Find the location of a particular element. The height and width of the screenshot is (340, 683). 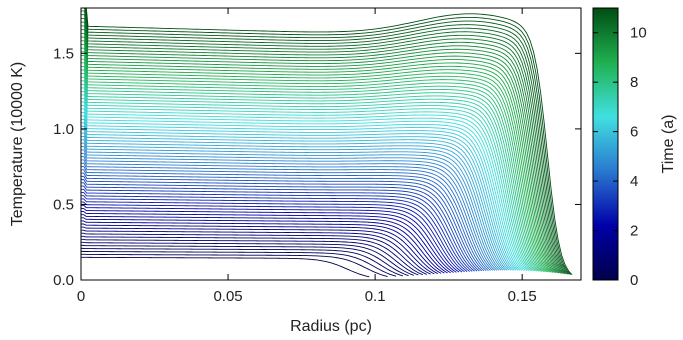

y-tick-label: 1.0 is located at coordinates (63, 129).